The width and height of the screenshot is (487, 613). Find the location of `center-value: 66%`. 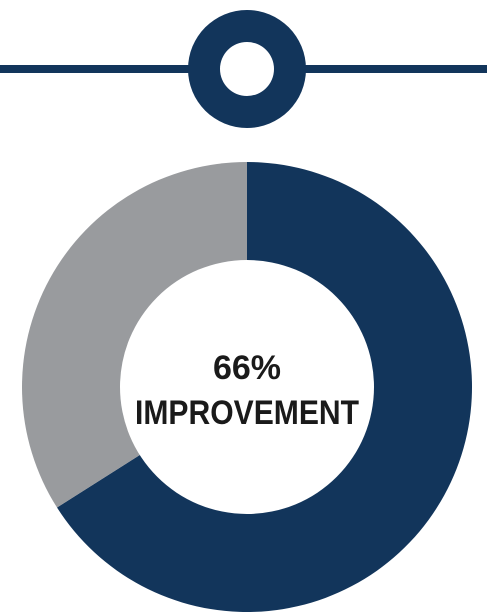

center-value: 66% is located at coordinates (247, 368).